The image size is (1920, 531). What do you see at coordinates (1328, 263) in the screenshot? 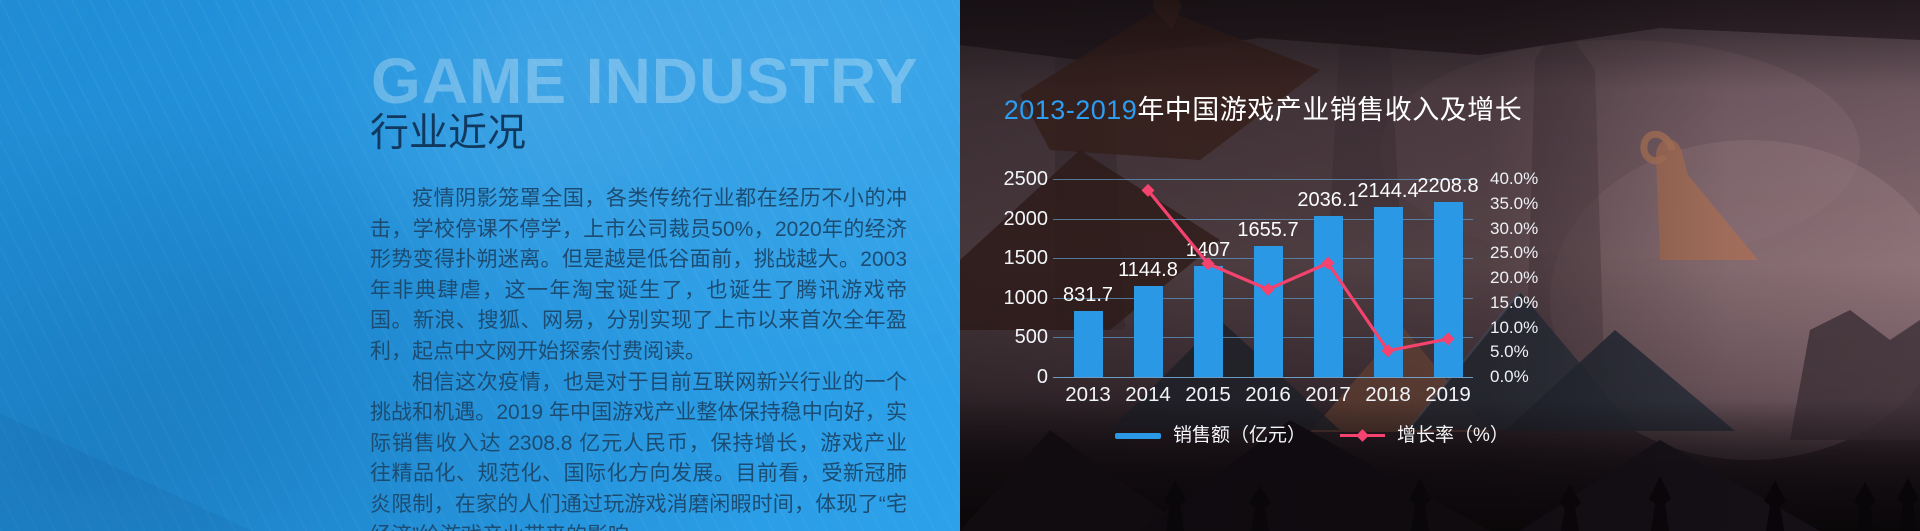
I see `growth-marker-2017` at bounding box center [1328, 263].